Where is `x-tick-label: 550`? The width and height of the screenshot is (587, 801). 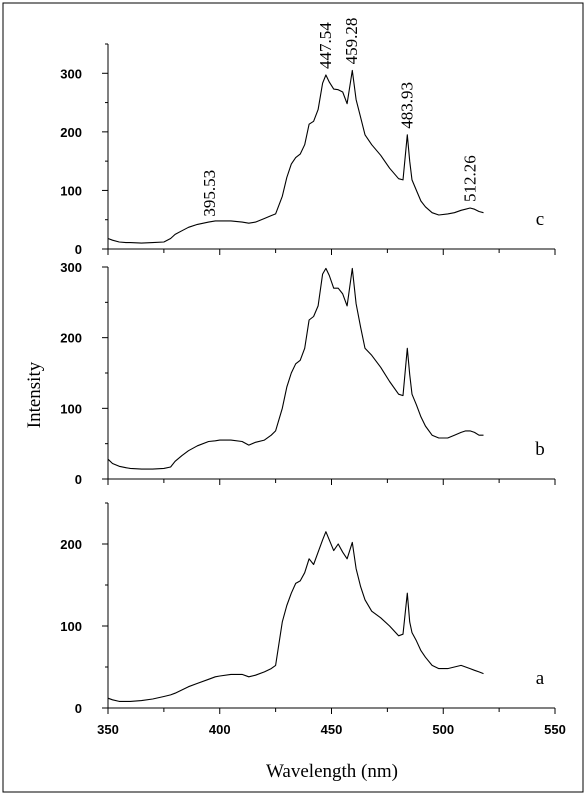
x-tick-label: 550 is located at coordinates (555, 729).